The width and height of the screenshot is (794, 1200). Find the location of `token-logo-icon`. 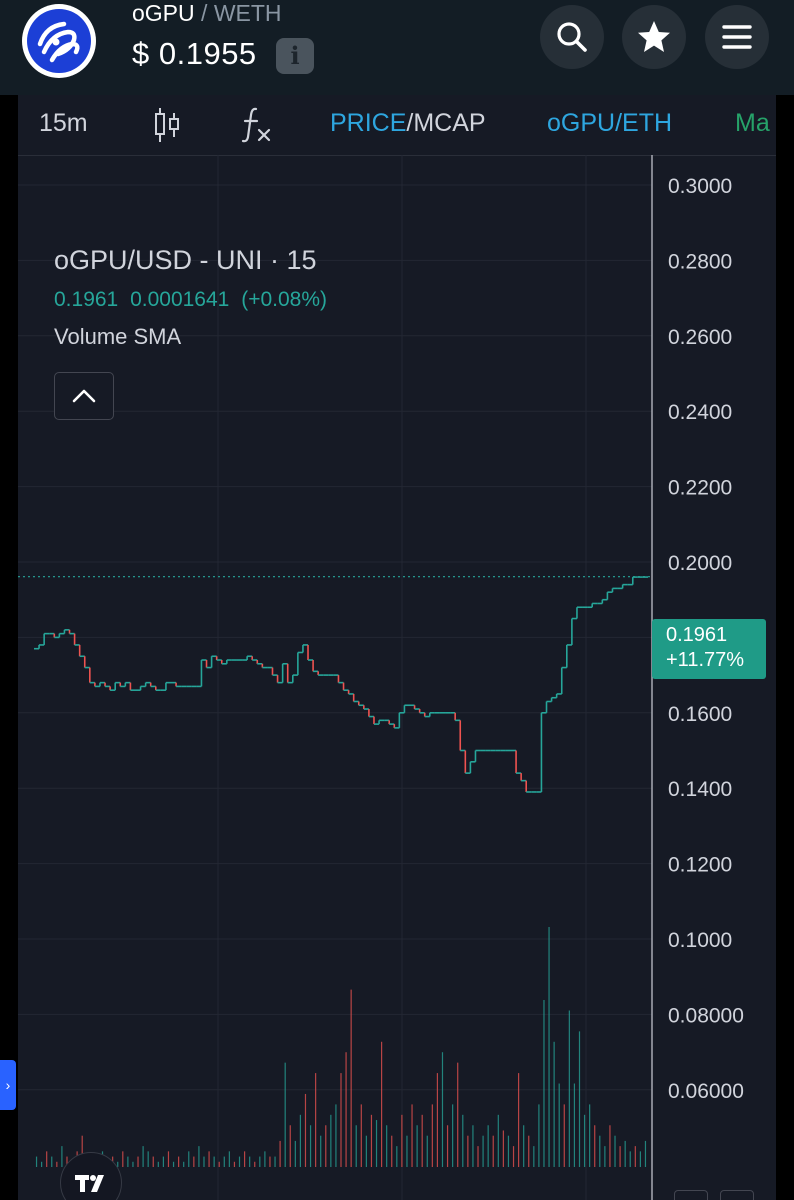

token-logo-icon is located at coordinates (59, 41).